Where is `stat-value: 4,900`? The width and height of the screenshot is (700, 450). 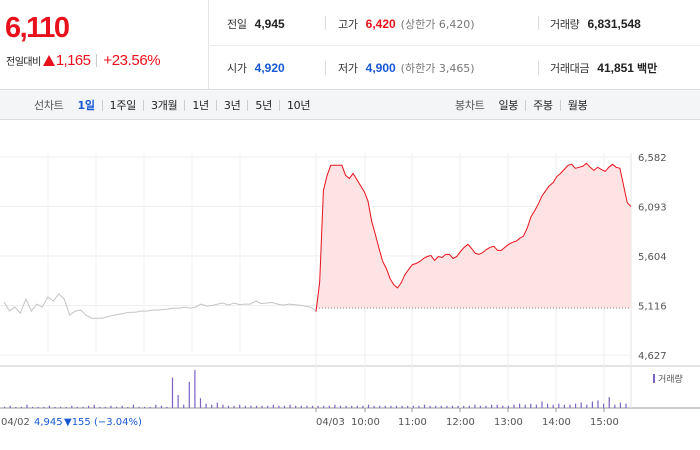
stat-value: 4,900 is located at coordinates (380, 67).